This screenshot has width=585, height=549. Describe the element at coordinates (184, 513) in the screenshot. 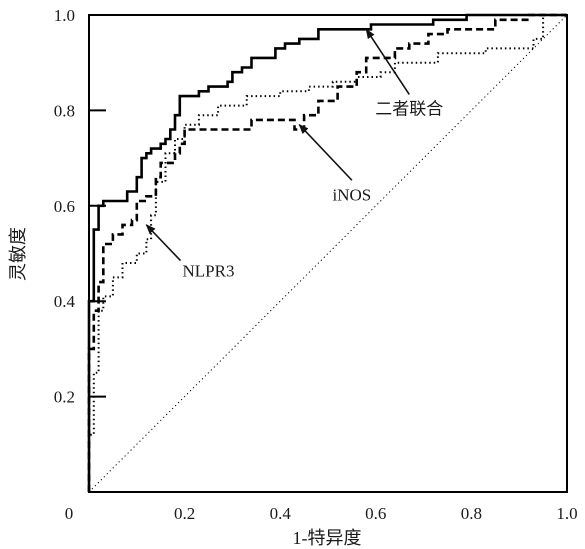

I see `x-tick-label: 0.2` at that location.